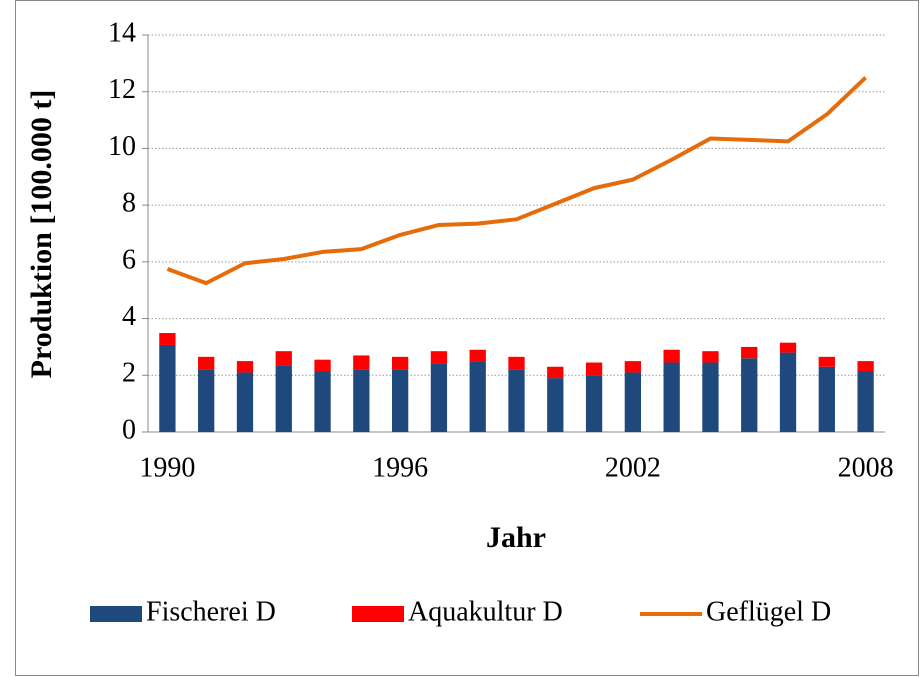 Image resolution: width=920 pixels, height=677 pixels. What do you see at coordinates (633, 467) in the screenshot?
I see `x-tick-label: 2002` at bounding box center [633, 467].